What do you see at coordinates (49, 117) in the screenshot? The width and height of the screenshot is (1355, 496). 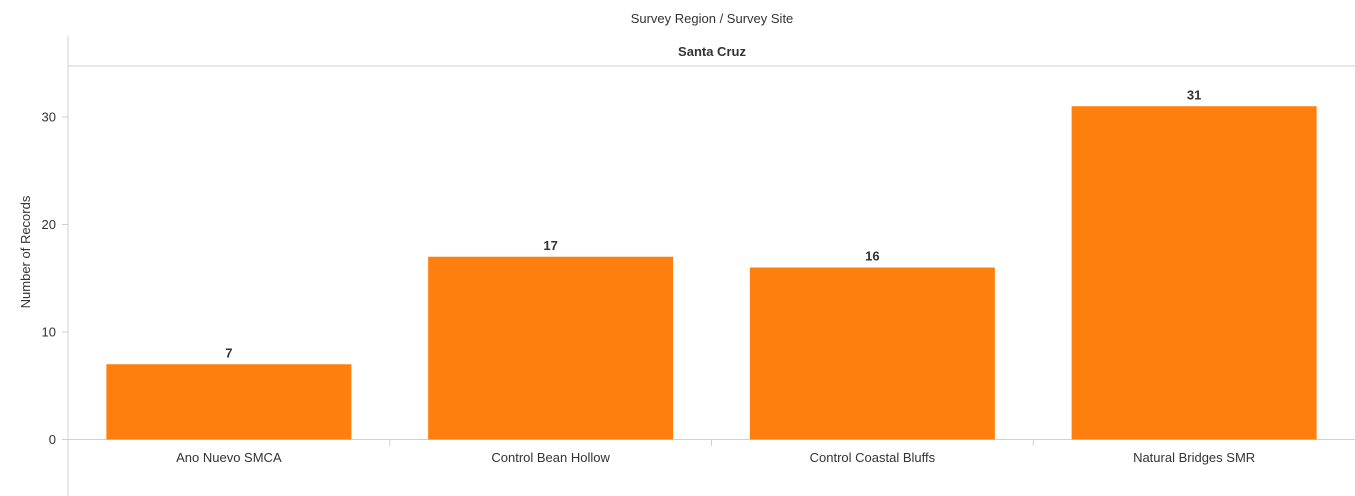 I see `y-tick-label: 30` at bounding box center [49, 117].